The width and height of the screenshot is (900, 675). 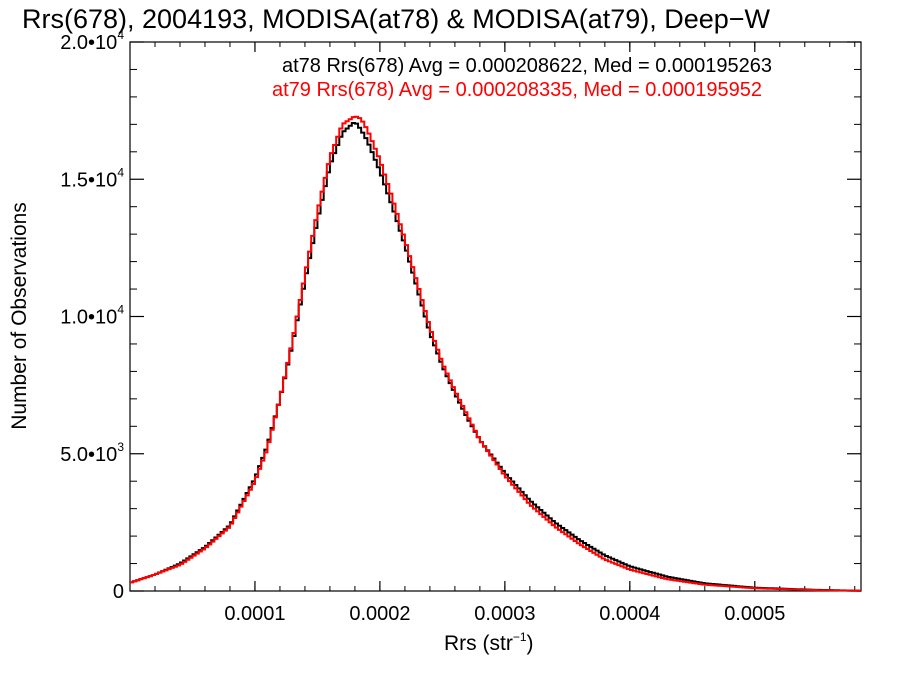 I want to click on y-tick-label: 2.0•104, so click(x=92, y=41).